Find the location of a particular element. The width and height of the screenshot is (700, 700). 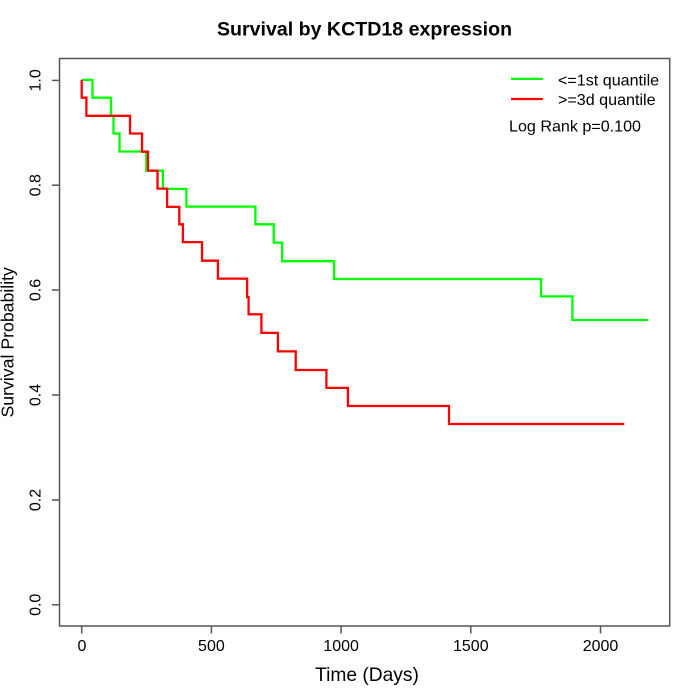

svg-text: 0.2 is located at coordinates (36, 500).